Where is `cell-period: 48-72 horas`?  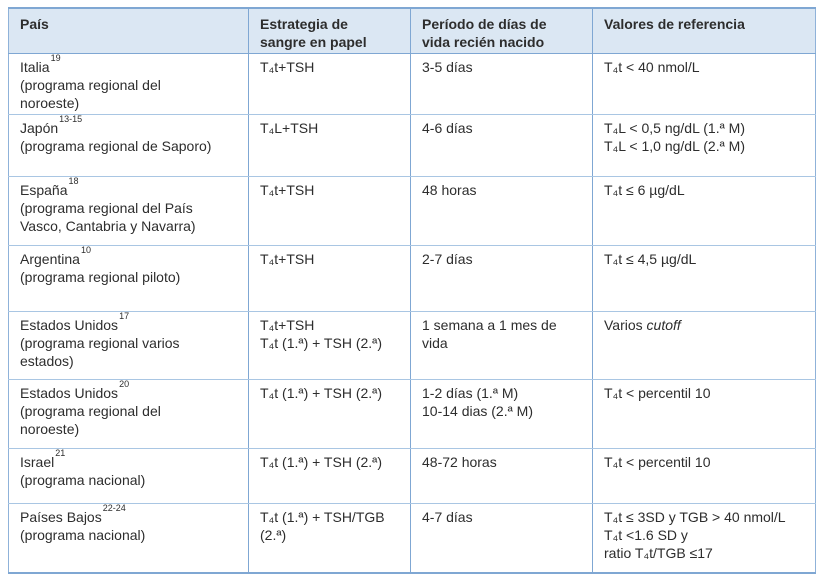
cell-period: 48-72 horas is located at coordinates (501, 476).